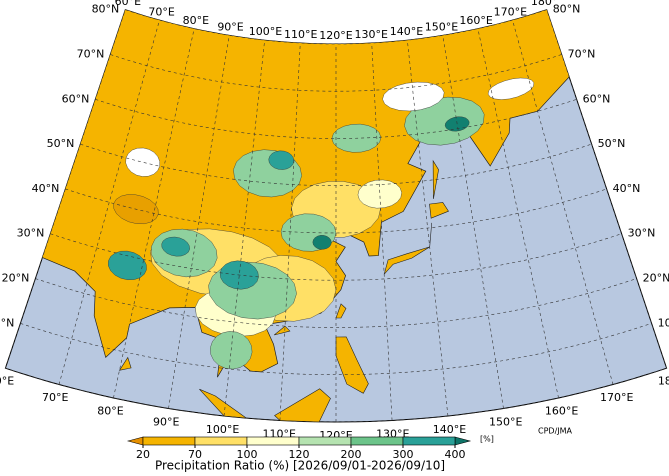 The image size is (669, 476). What do you see at coordinates (455, 454) in the screenshot?
I see `colorbar-tick-label: 400` at bounding box center [455, 454].